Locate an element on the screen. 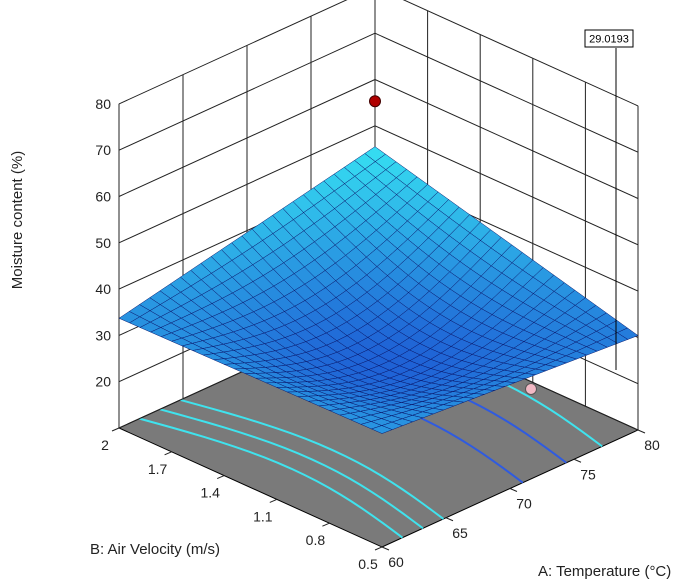 The width and height of the screenshot is (697, 581). z-tick-label: 40 is located at coordinates (103, 289).